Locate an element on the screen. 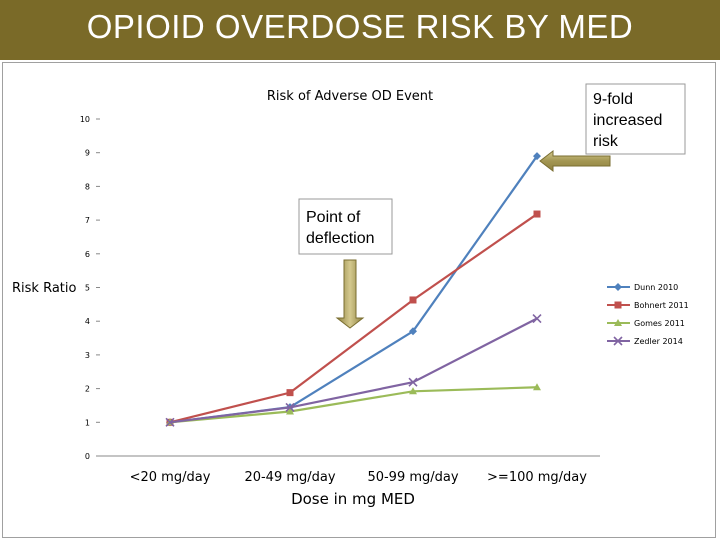 This screenshot has height=540, width=720. series-line-zedler-2014 is located at coordinates (353, 370).